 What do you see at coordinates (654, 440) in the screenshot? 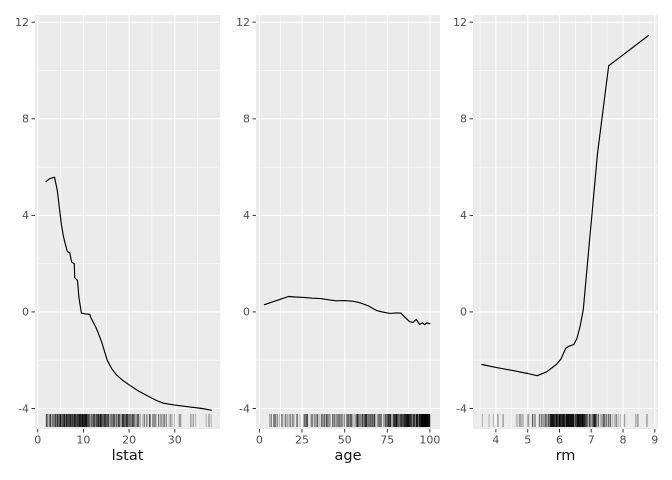
I see `x-tick-label: 9` at bounding box center [654, 440].